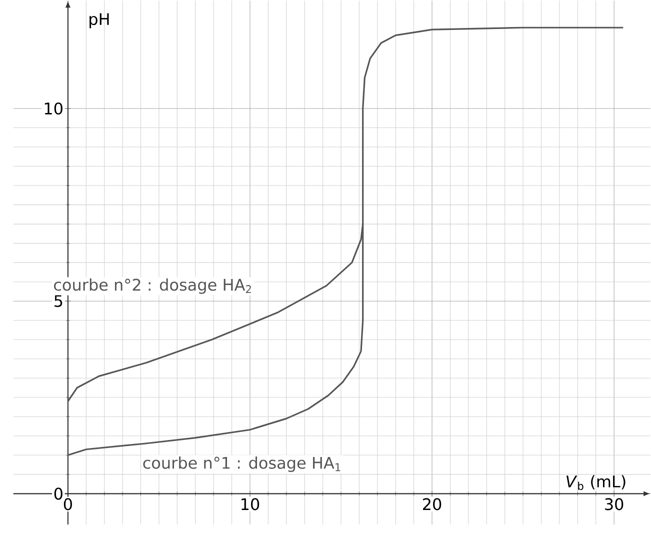 This screenshot has height=538, width=651. I want to click on x-axis-title: V$_{b}$ (mL), so click(596, 482).